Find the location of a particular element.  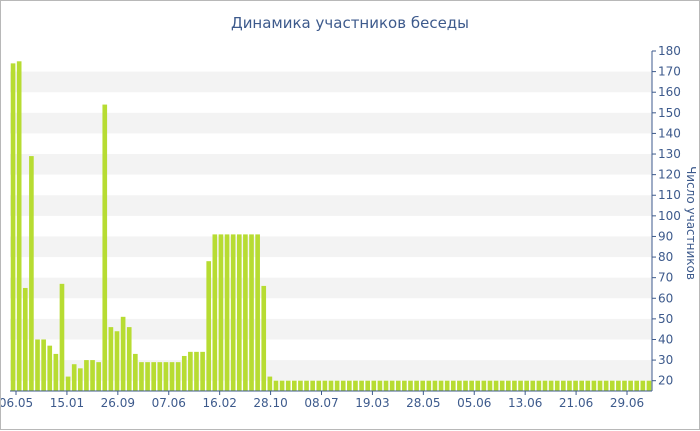

chart-title: Динамика участников беседы is located at coordinates (350, 23).